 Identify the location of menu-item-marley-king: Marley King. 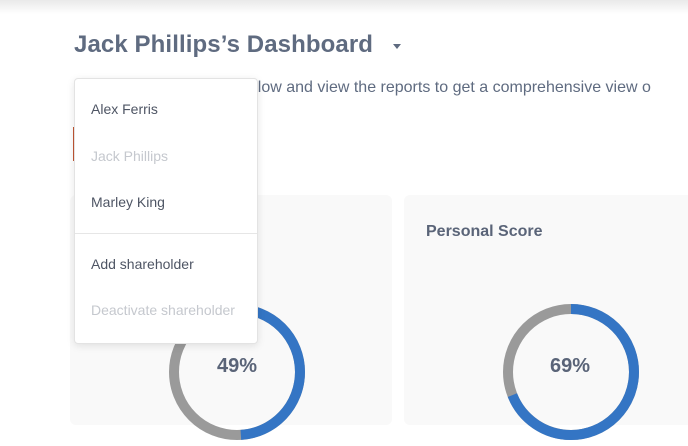
(128, 202).